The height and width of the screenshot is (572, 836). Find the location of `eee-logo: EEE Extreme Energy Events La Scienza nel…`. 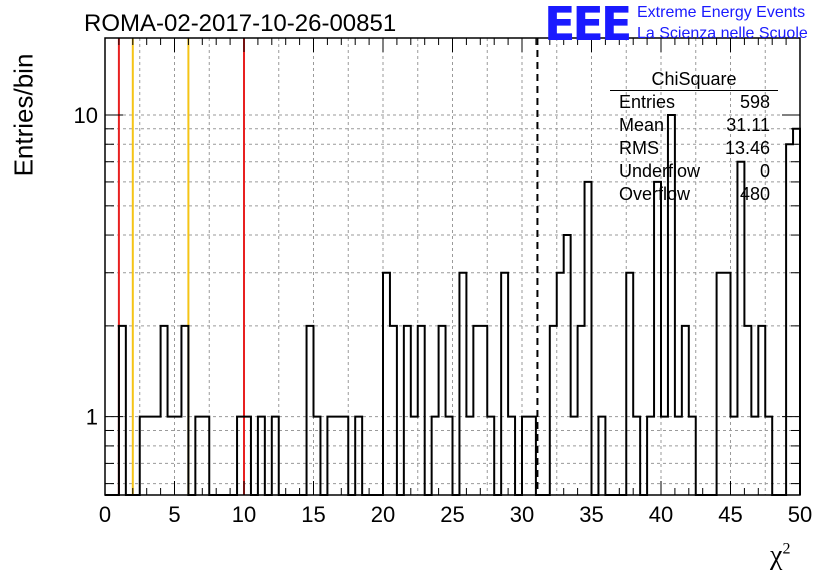

eee-logo: EEE Extreme Energy Events La Scienza nel… is located at coordinates (689, 25).